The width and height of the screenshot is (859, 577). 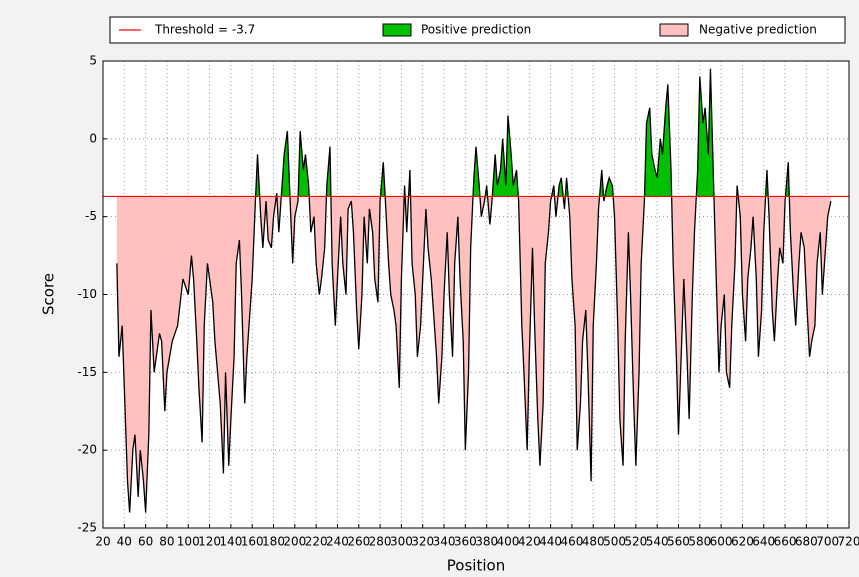 I want to click on x-axis-label: Position, so click(x=476, y=566).